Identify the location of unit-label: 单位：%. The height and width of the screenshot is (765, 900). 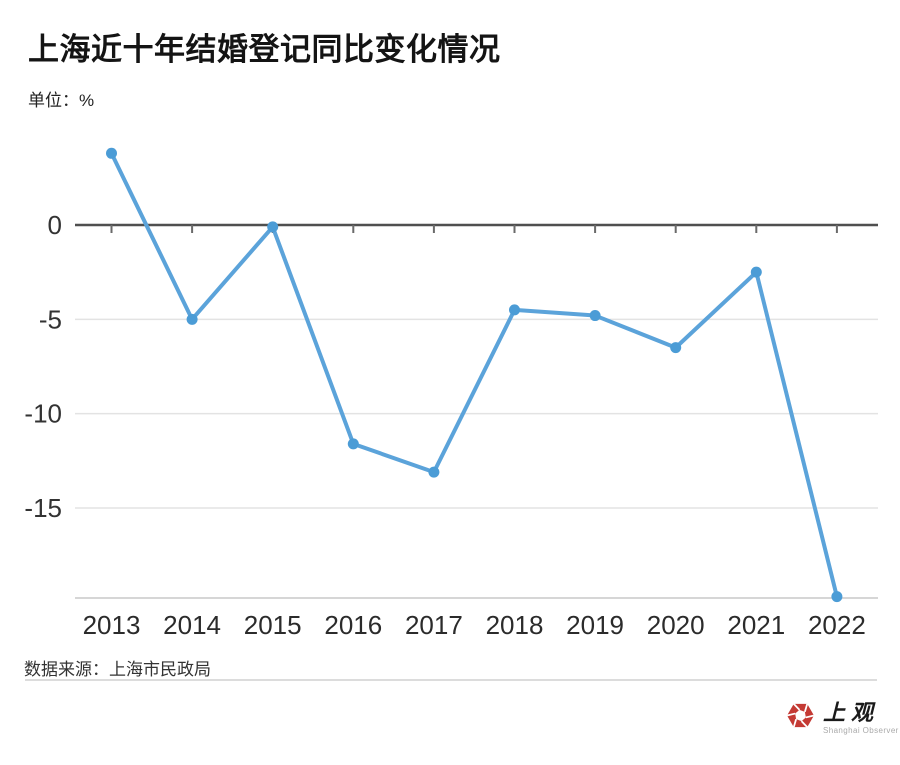
(61, 100).